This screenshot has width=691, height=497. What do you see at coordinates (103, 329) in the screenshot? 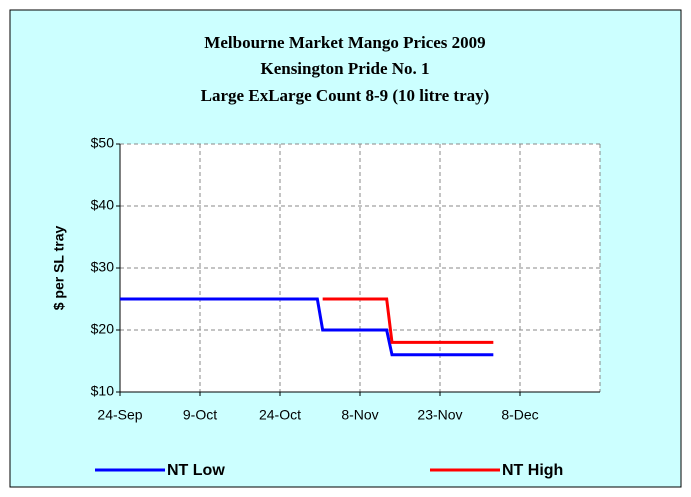
I see `y-tick-label: $20` at bounding box center [103, 329].